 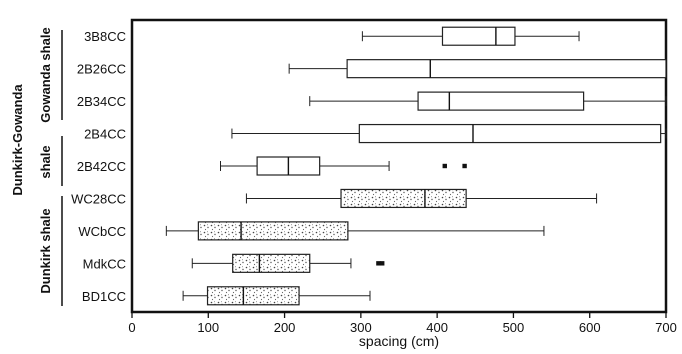 What do you see at coordinates (399, 341) in the screenshot?
I see `x-axis-title: spacing (cm)` at bounding box center [399, 341].